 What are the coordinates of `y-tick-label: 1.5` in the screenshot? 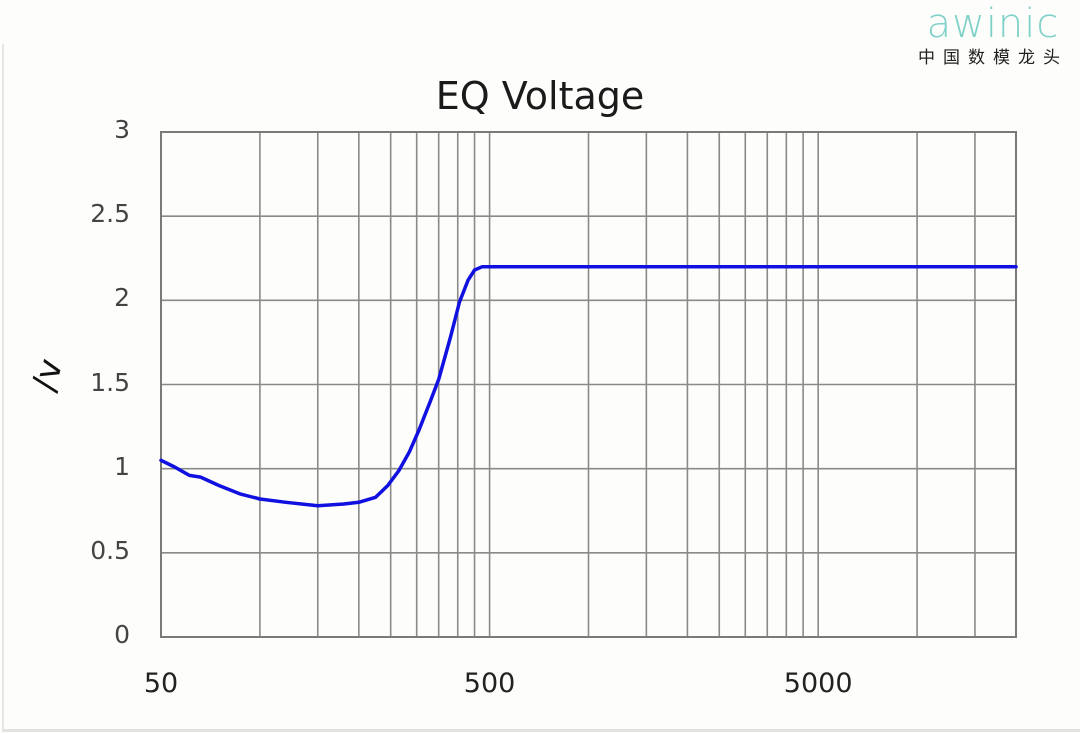 It's located at (110, 382).